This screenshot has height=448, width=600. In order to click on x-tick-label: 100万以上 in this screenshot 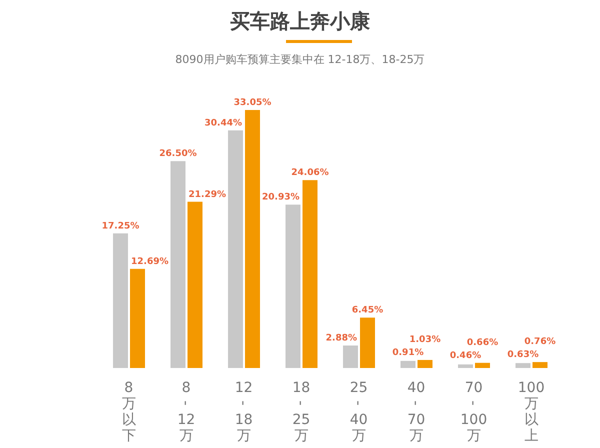, I will do `click(531, 412)`.